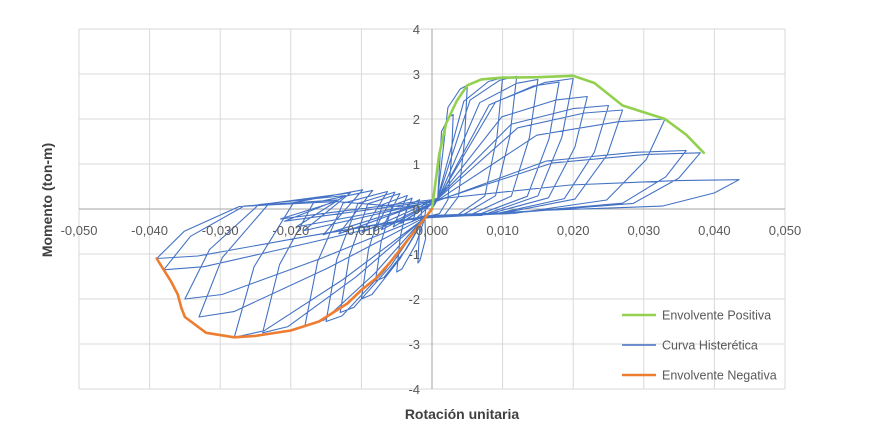  What do you see at coordinates (462, 414) in the screenshot?
I see `x-axis-title: Rotación unitaria` at bounding box center [462, 414].